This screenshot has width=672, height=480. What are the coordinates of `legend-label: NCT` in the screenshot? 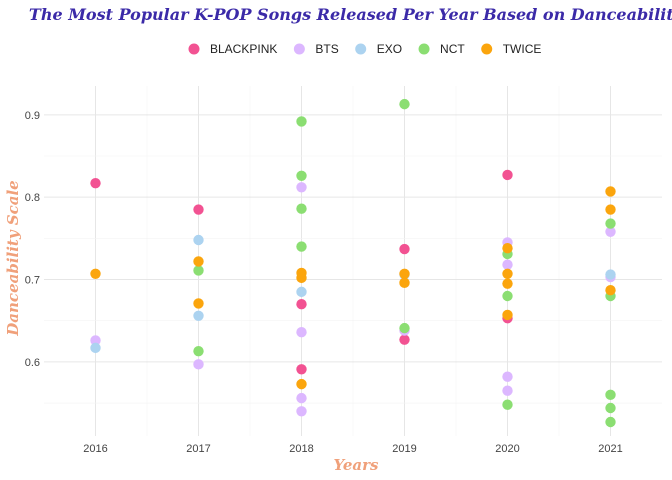 It's located at (452, 49).